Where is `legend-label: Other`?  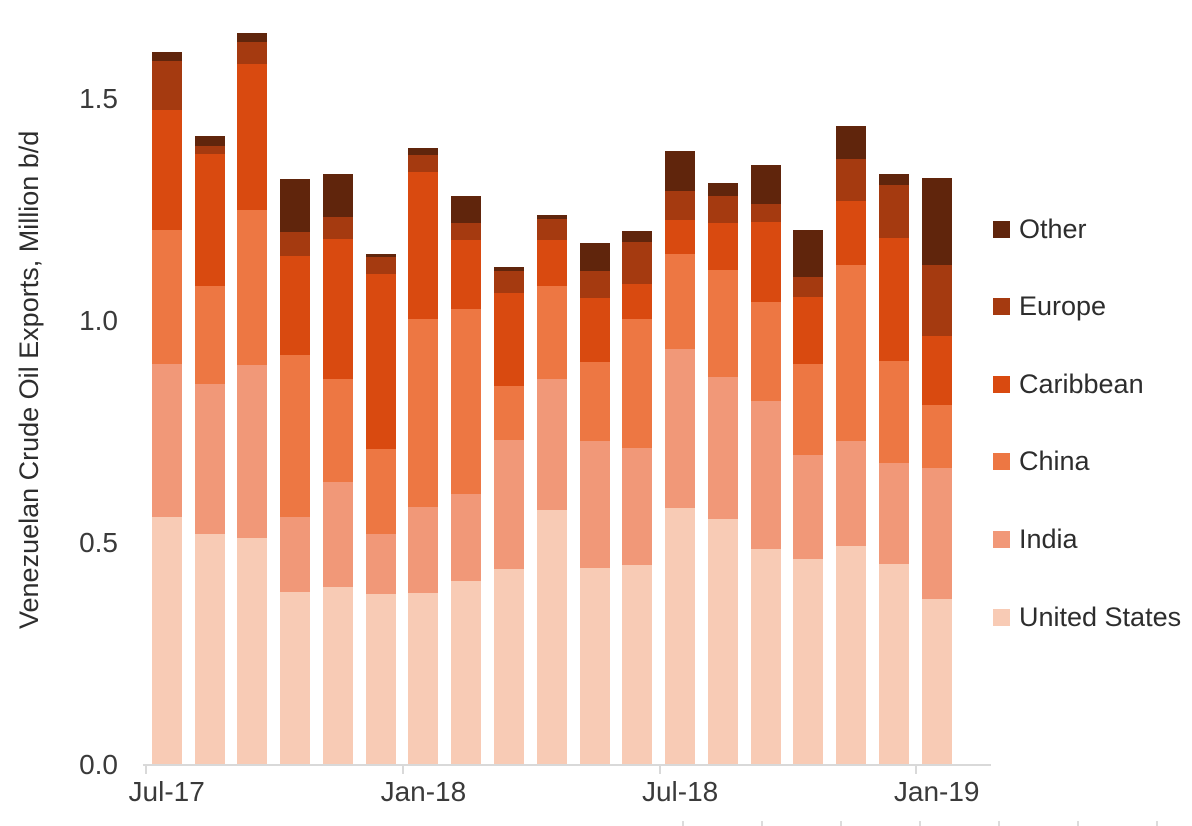
legend-label: Other is located at coordinates (1053, 228).